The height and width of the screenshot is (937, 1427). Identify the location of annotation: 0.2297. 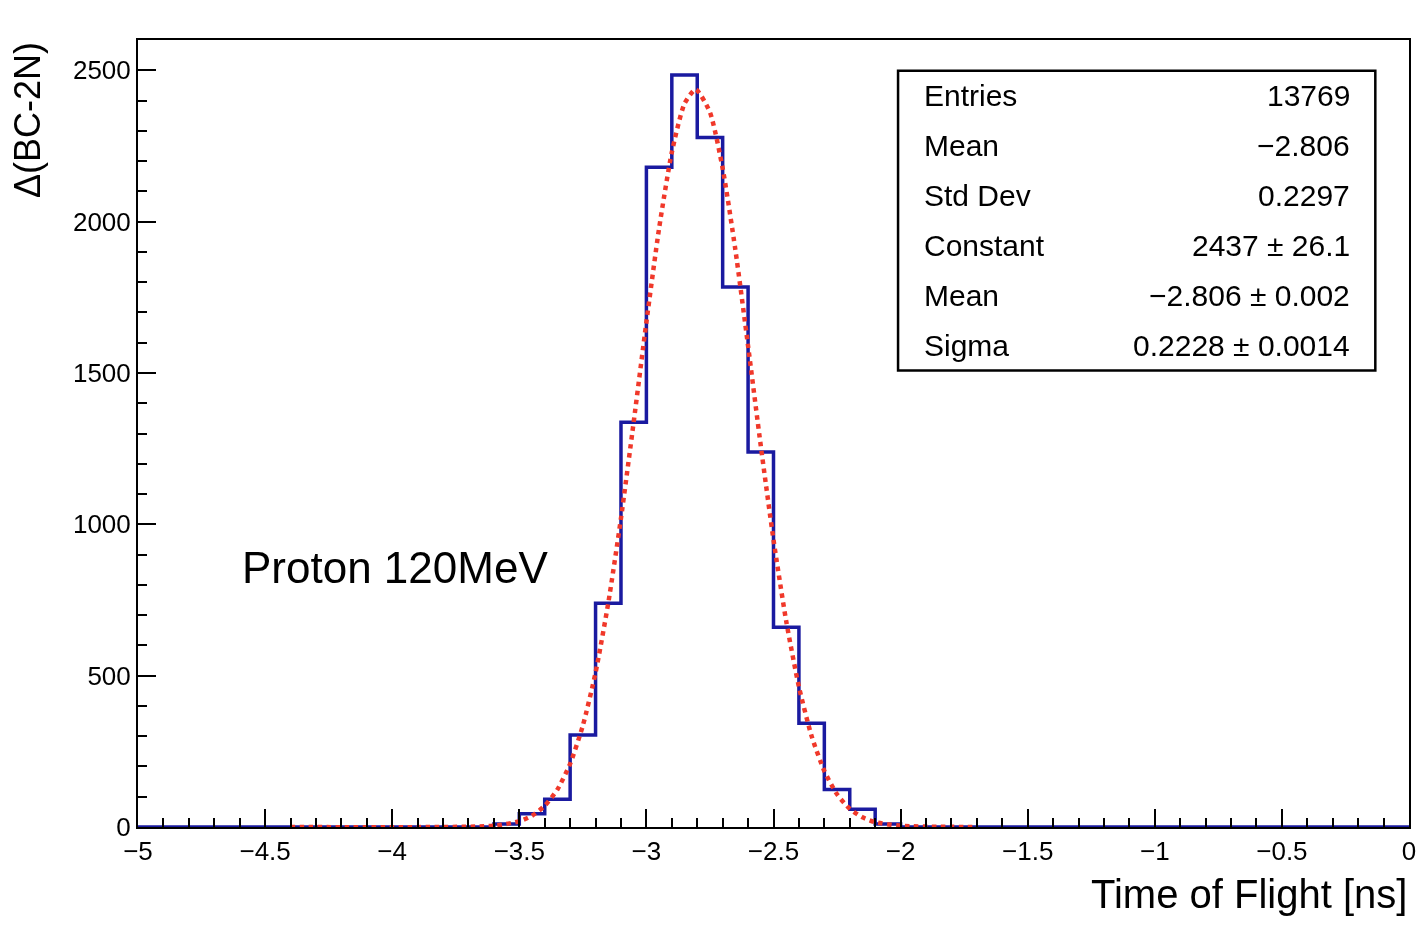
(1304, 195).